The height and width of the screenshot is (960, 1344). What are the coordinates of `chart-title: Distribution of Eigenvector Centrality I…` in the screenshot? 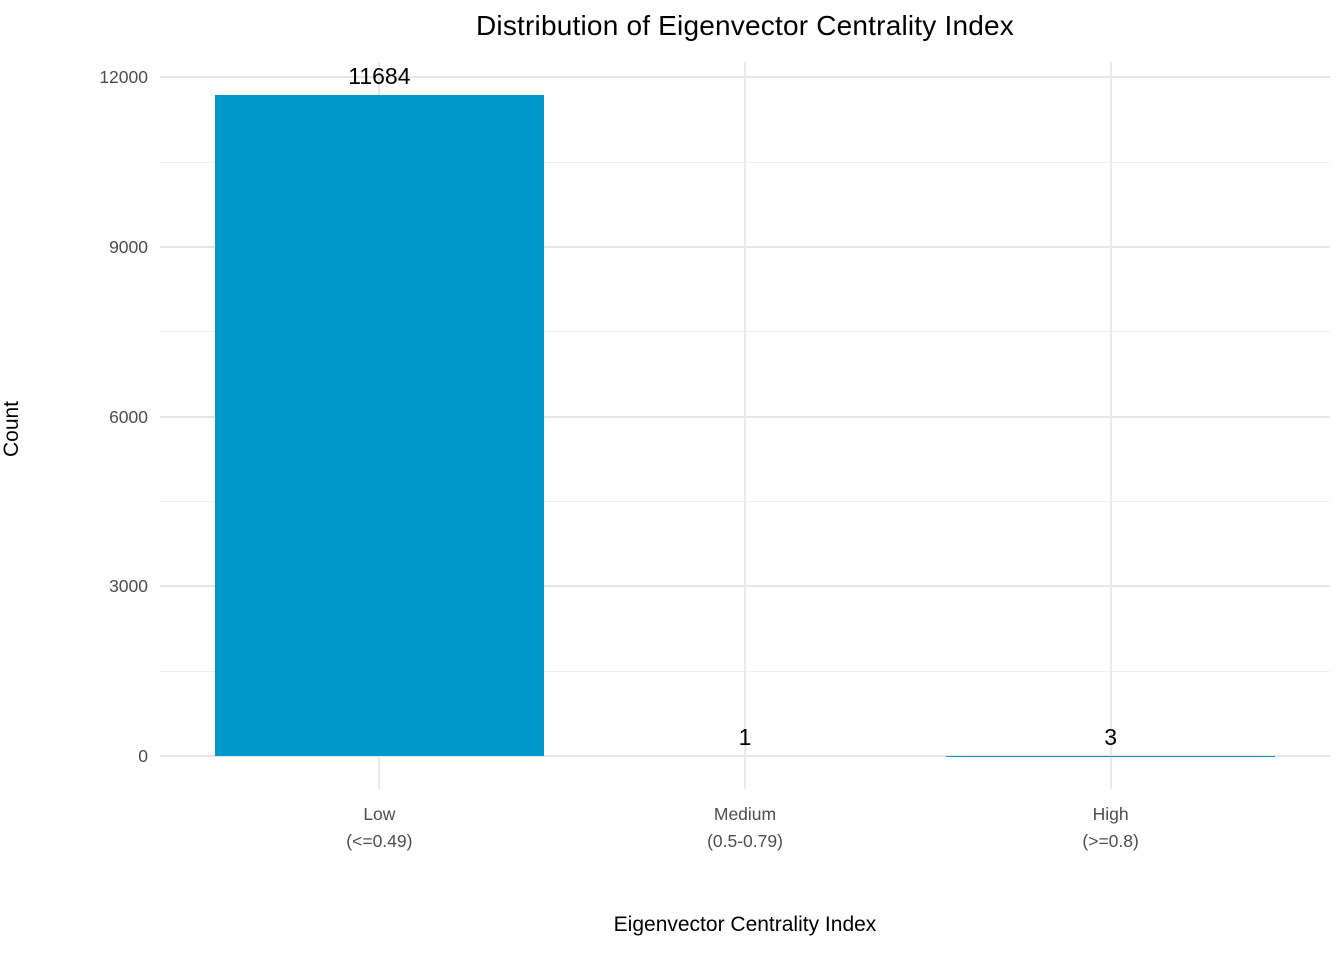 It's located at (745, 25).